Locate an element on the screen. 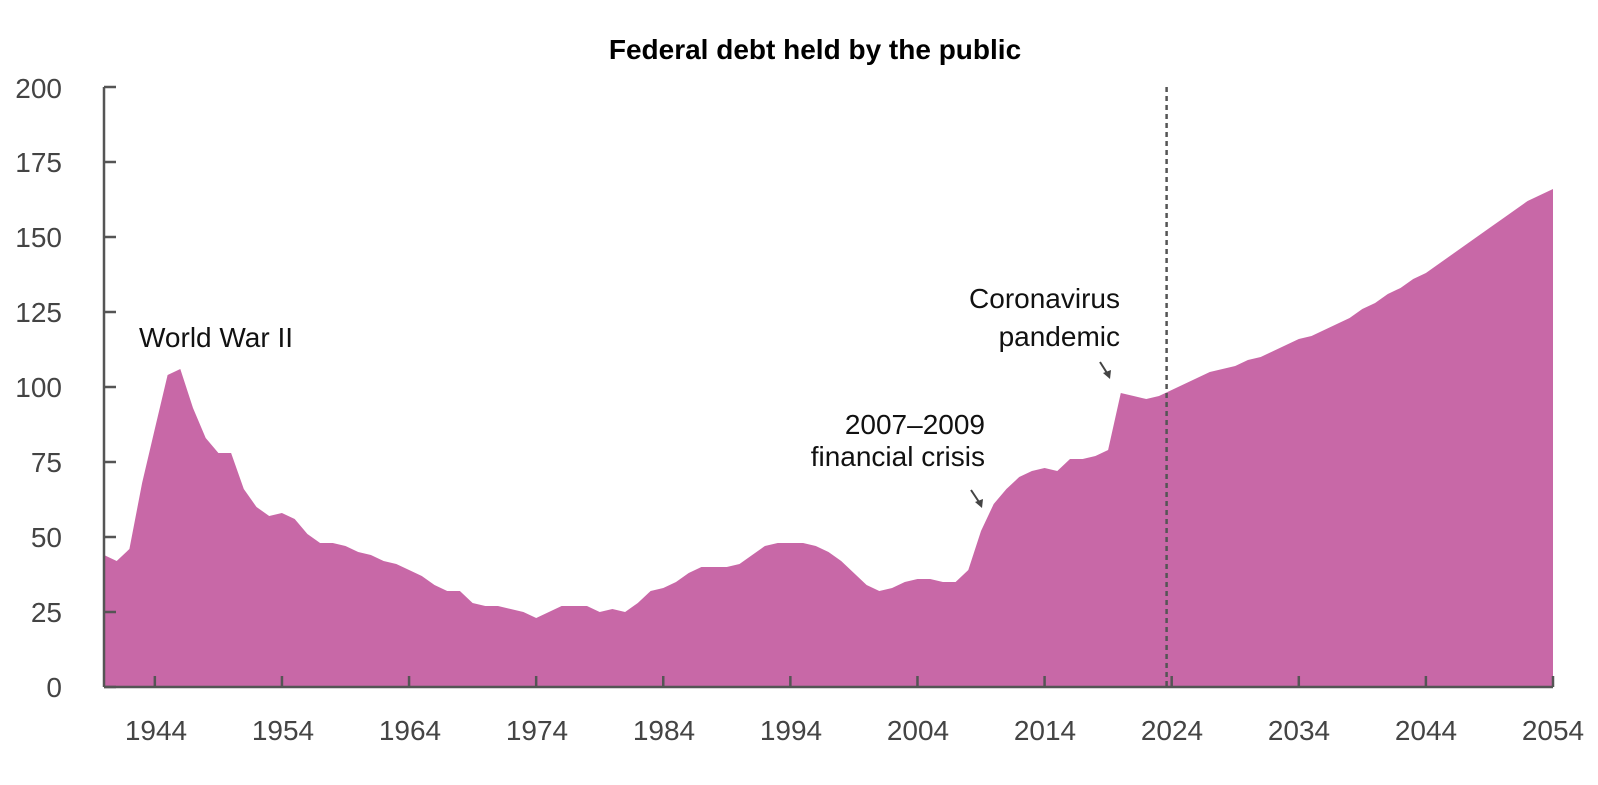 This screenshot has height=785, width=1598. x-tick-label: 1964 is located at coordinates (410, 730).